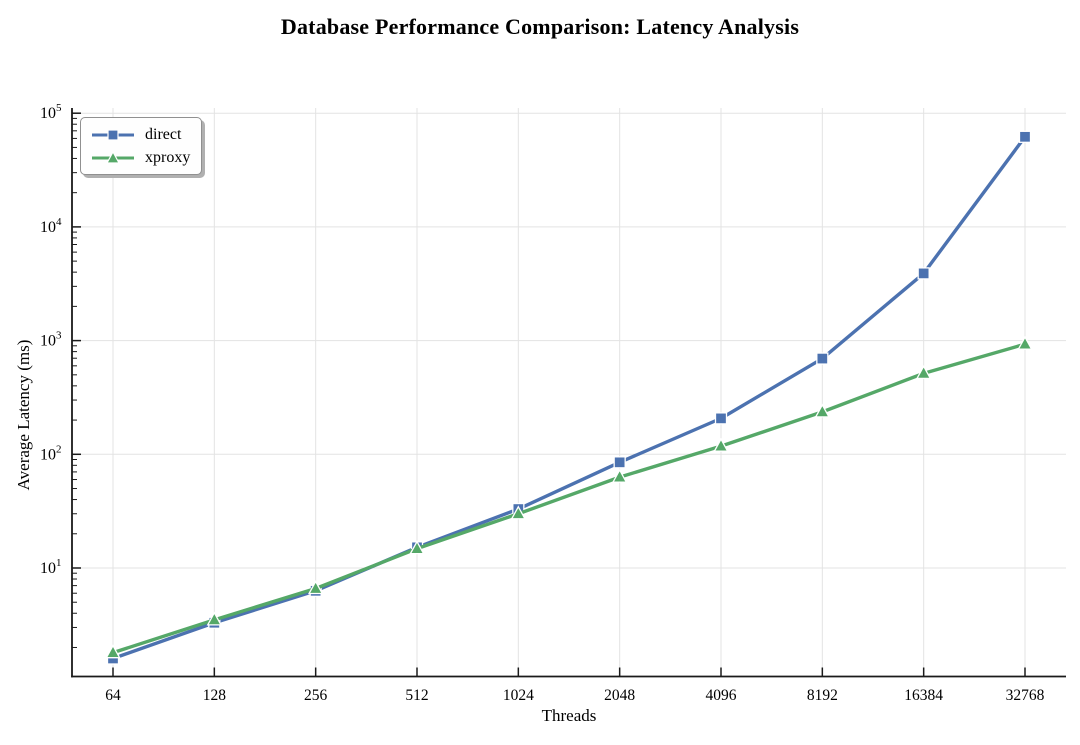 This screenshot has height=745, width=1080. What do you see at coordinates (51, 567) in the screenshot?
I see `y-tick-label: 10¹` at bounding box center [51, 567].